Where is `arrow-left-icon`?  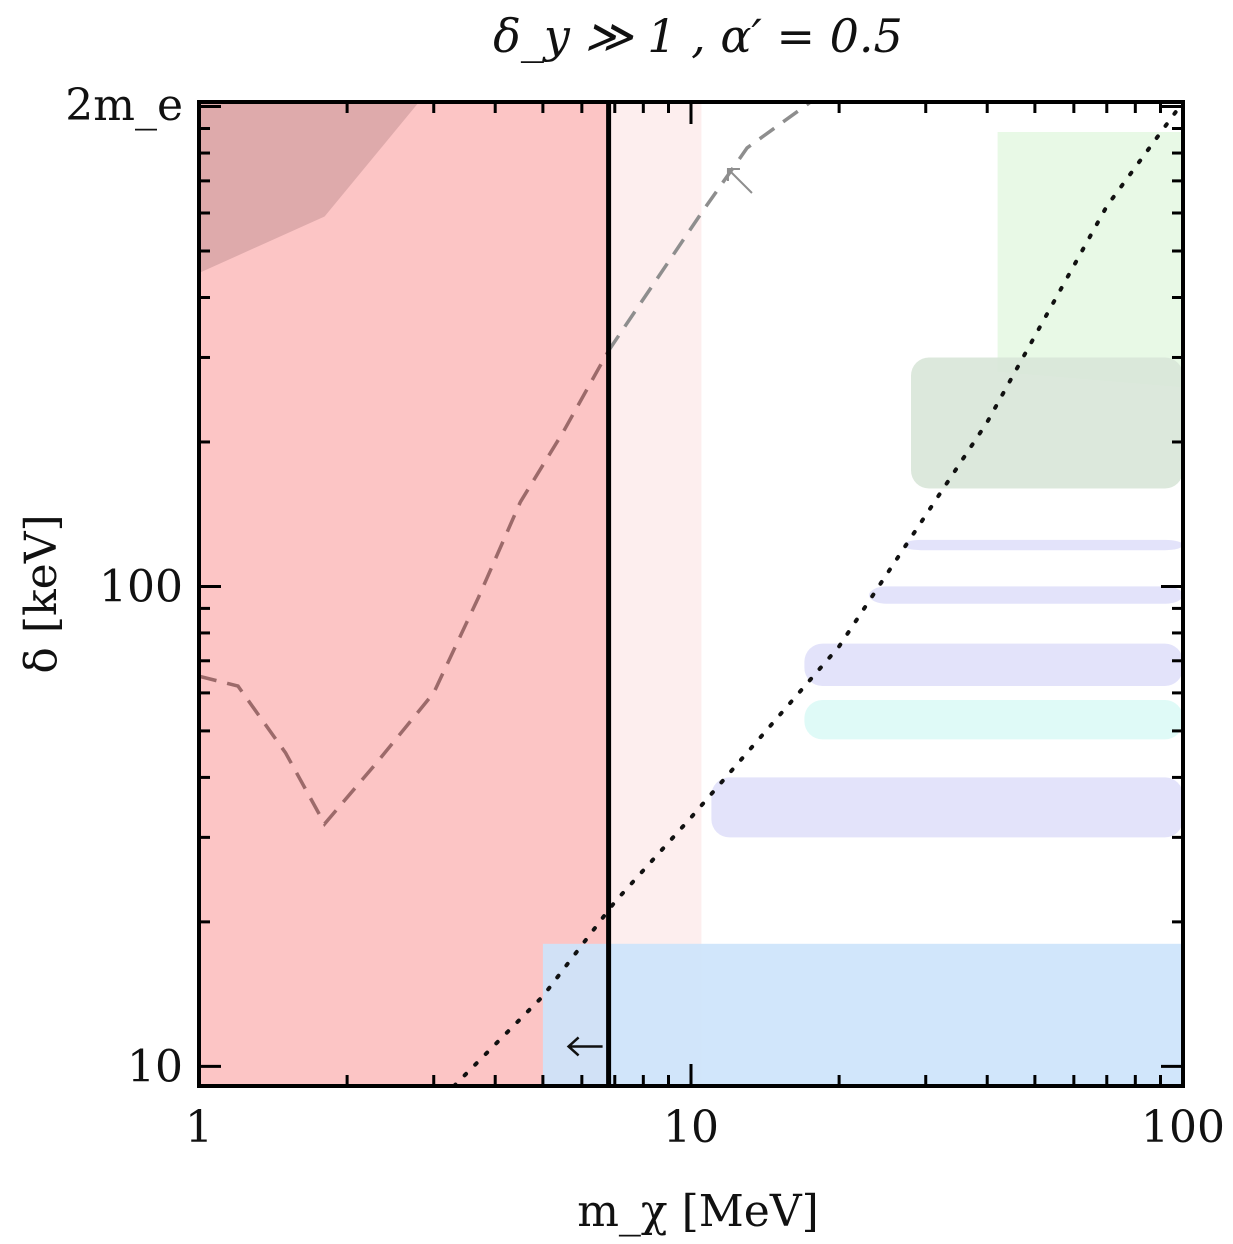
arrow-left-icon is located at coordinates (584, 1046).